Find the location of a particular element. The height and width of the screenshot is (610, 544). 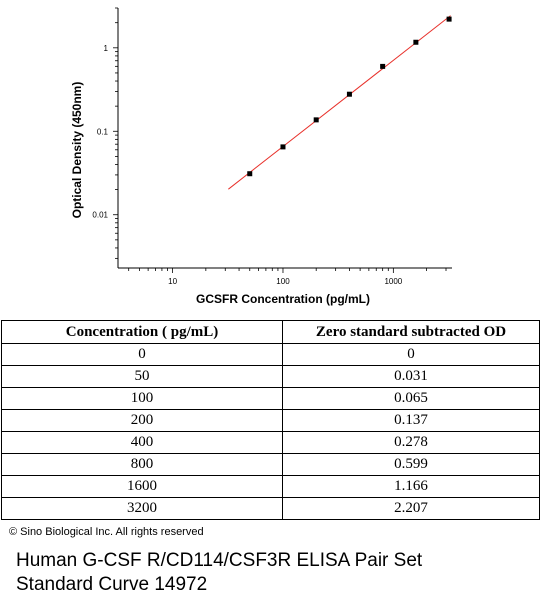

od-cell: 0.031 is located at coordinates (411, 376).